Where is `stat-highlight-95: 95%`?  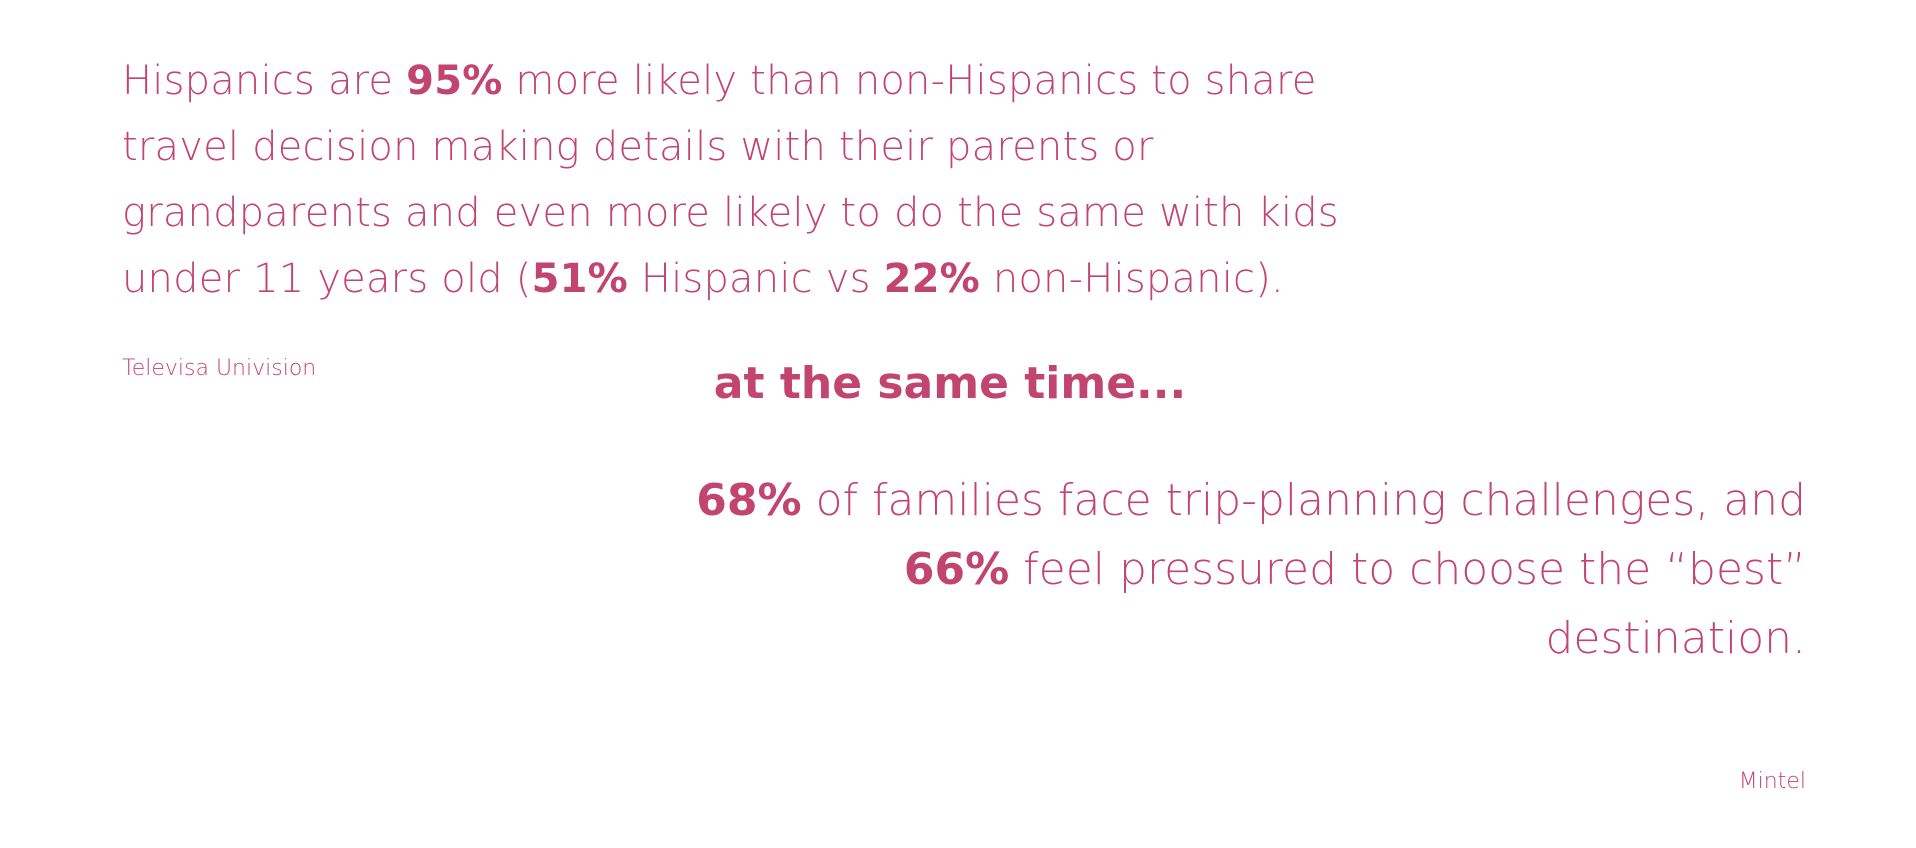
stat-highlight-95: 95% is located at coordinates (454, 81).